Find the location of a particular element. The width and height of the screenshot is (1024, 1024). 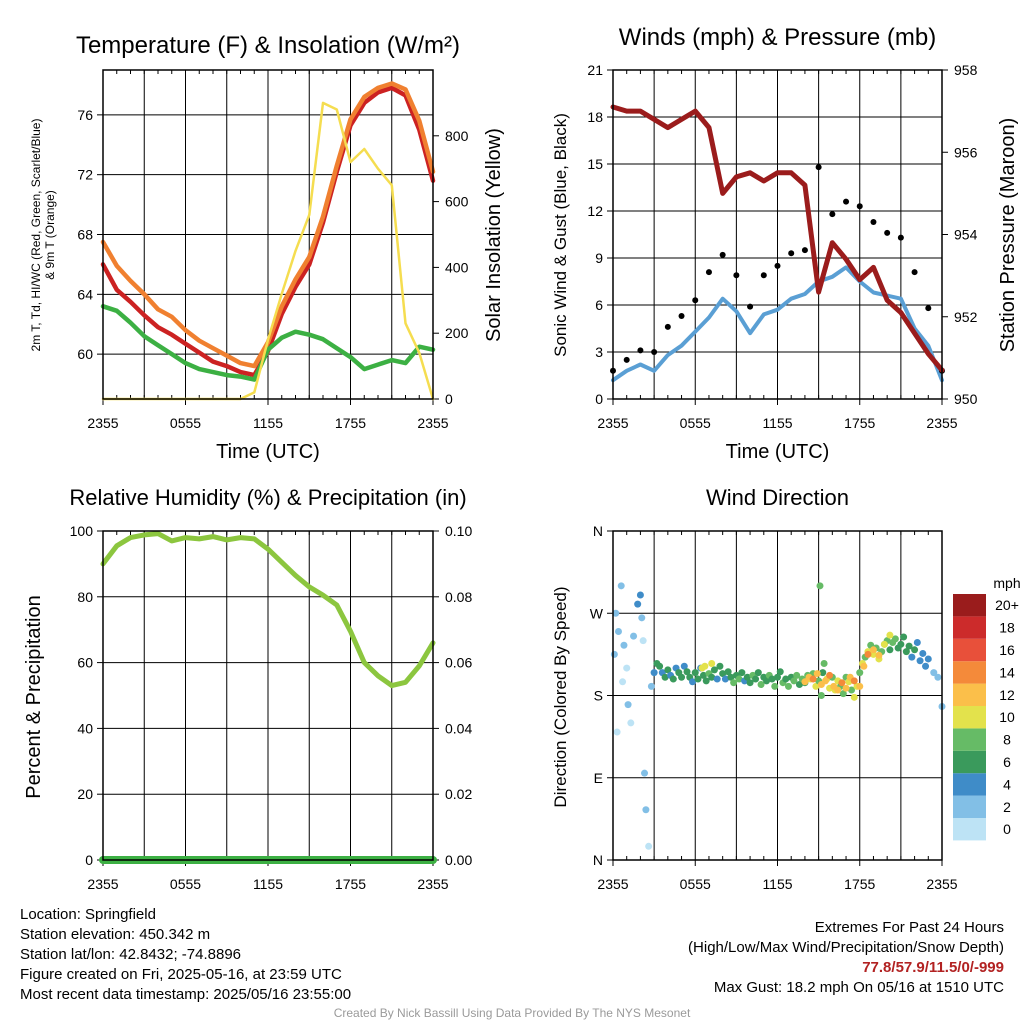

legend-title: mph is located at coordinates (1006, 583).